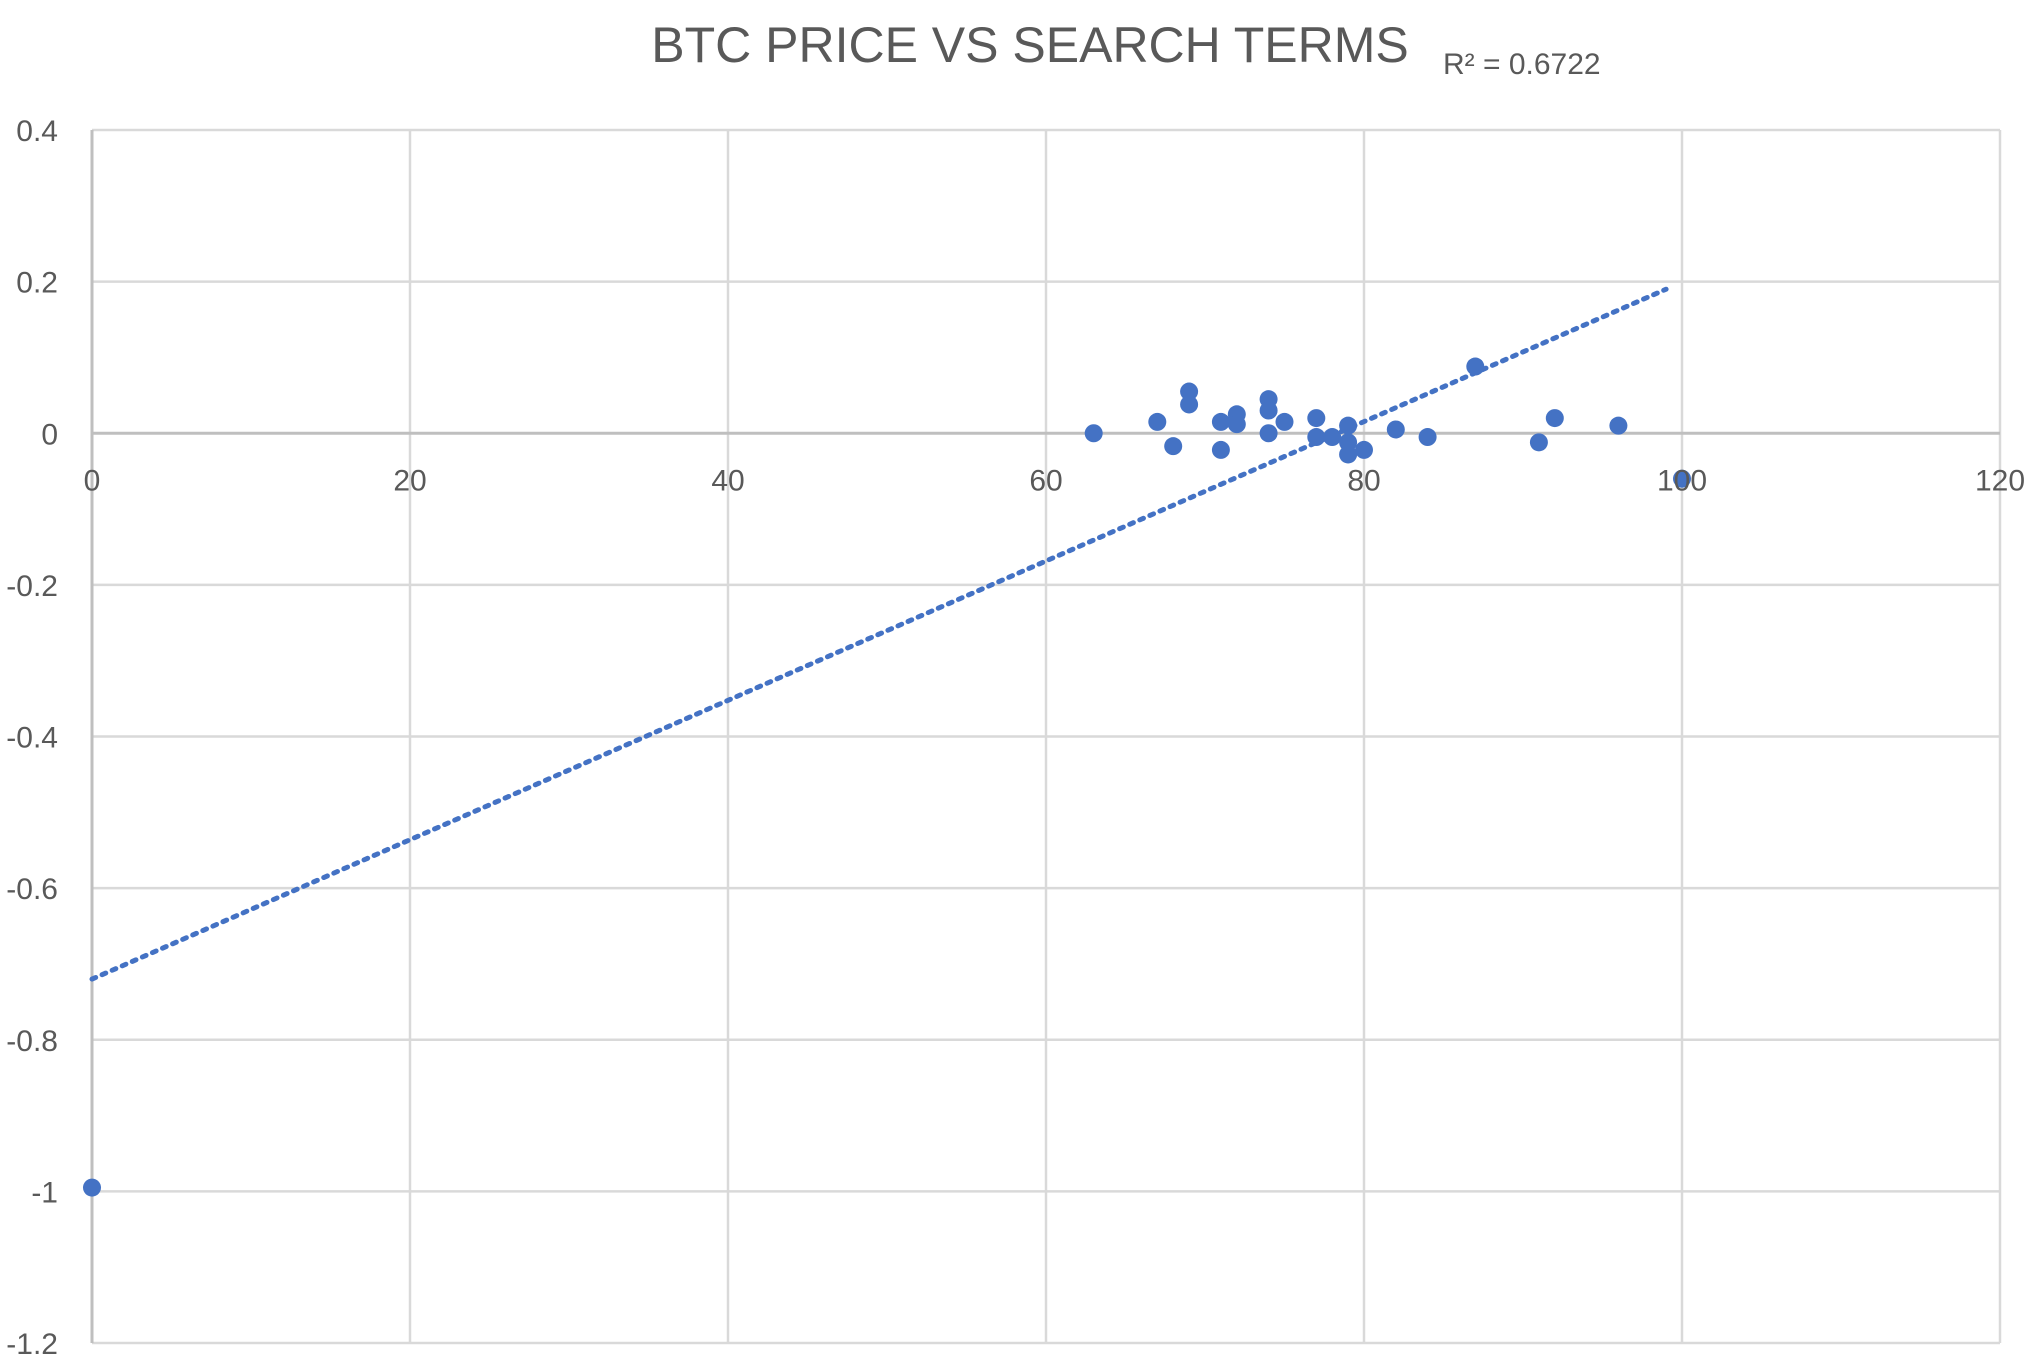 This screenshot has height=1356, width=2026. I want to click on y-tick-label-6: -0.8, so click(32, 1041).